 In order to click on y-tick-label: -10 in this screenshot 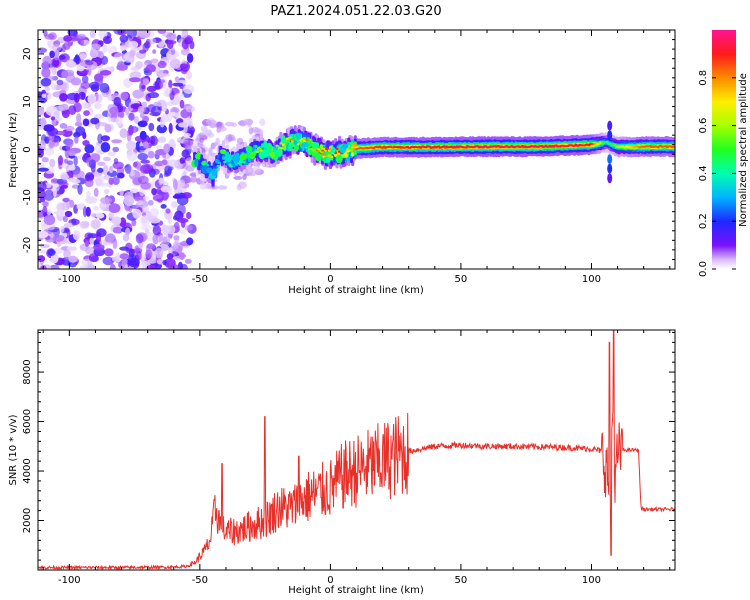, I will do `click(27, 197)`.